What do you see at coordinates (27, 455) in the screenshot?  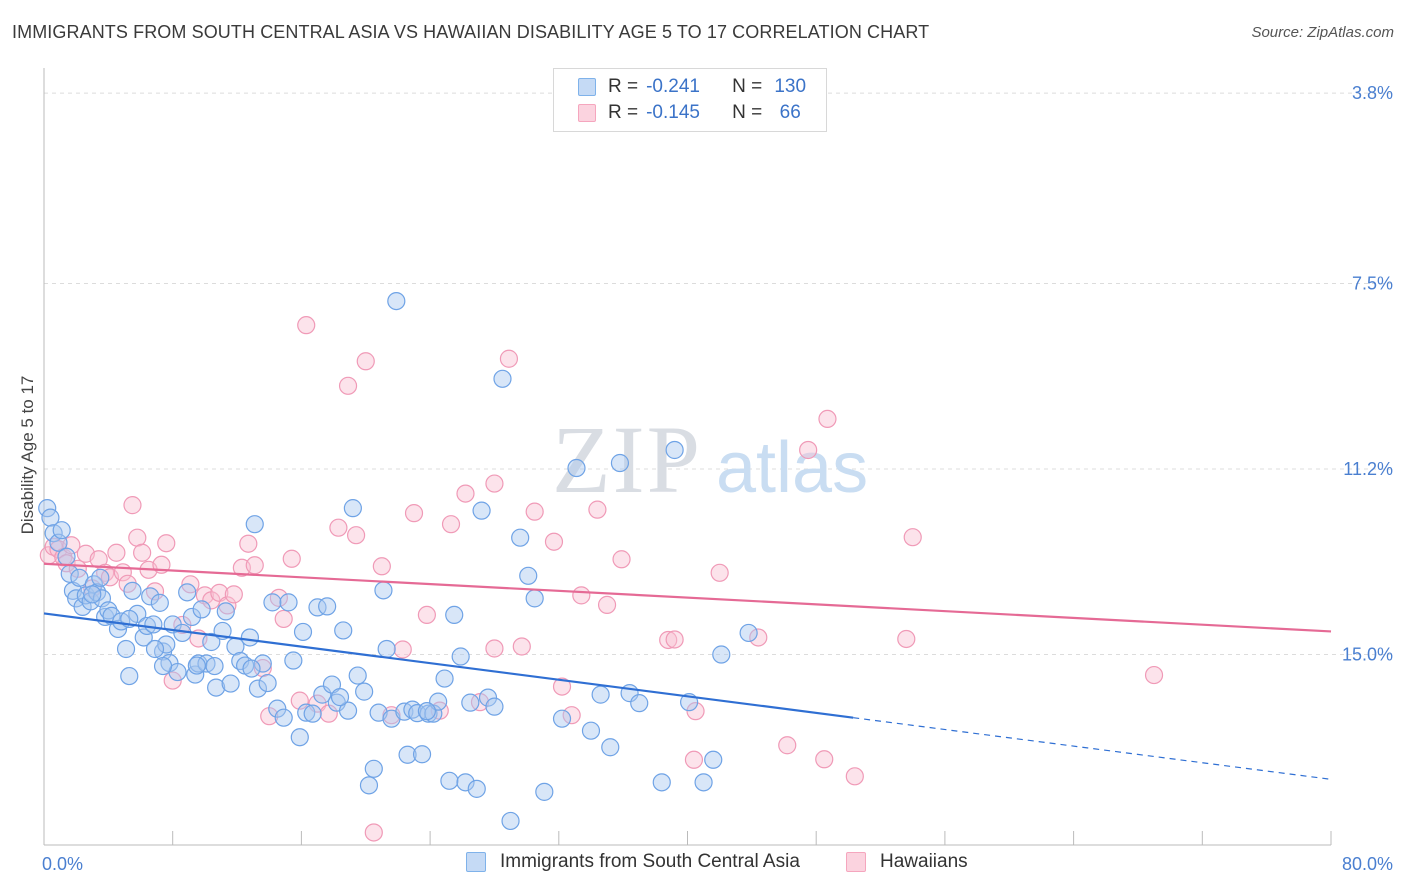 I see `y-axis-title: Disability Age 5 to 17` at bounding box center [27, 455].